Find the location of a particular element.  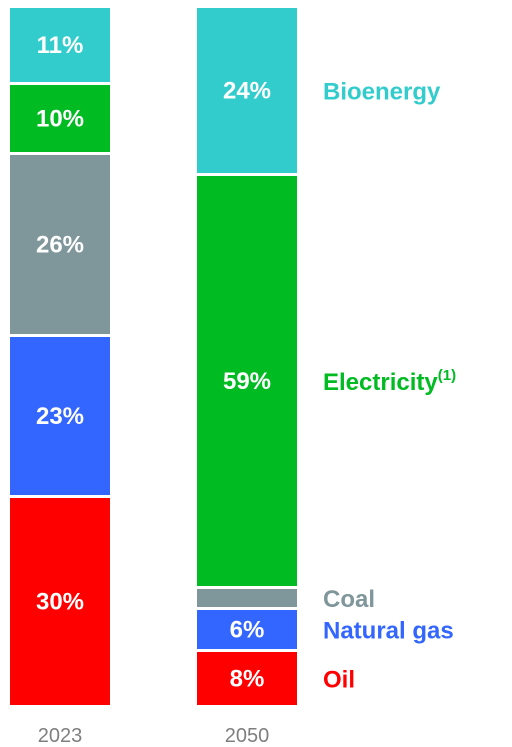

bar-oil-2050 is located at coordinates (247, 678).